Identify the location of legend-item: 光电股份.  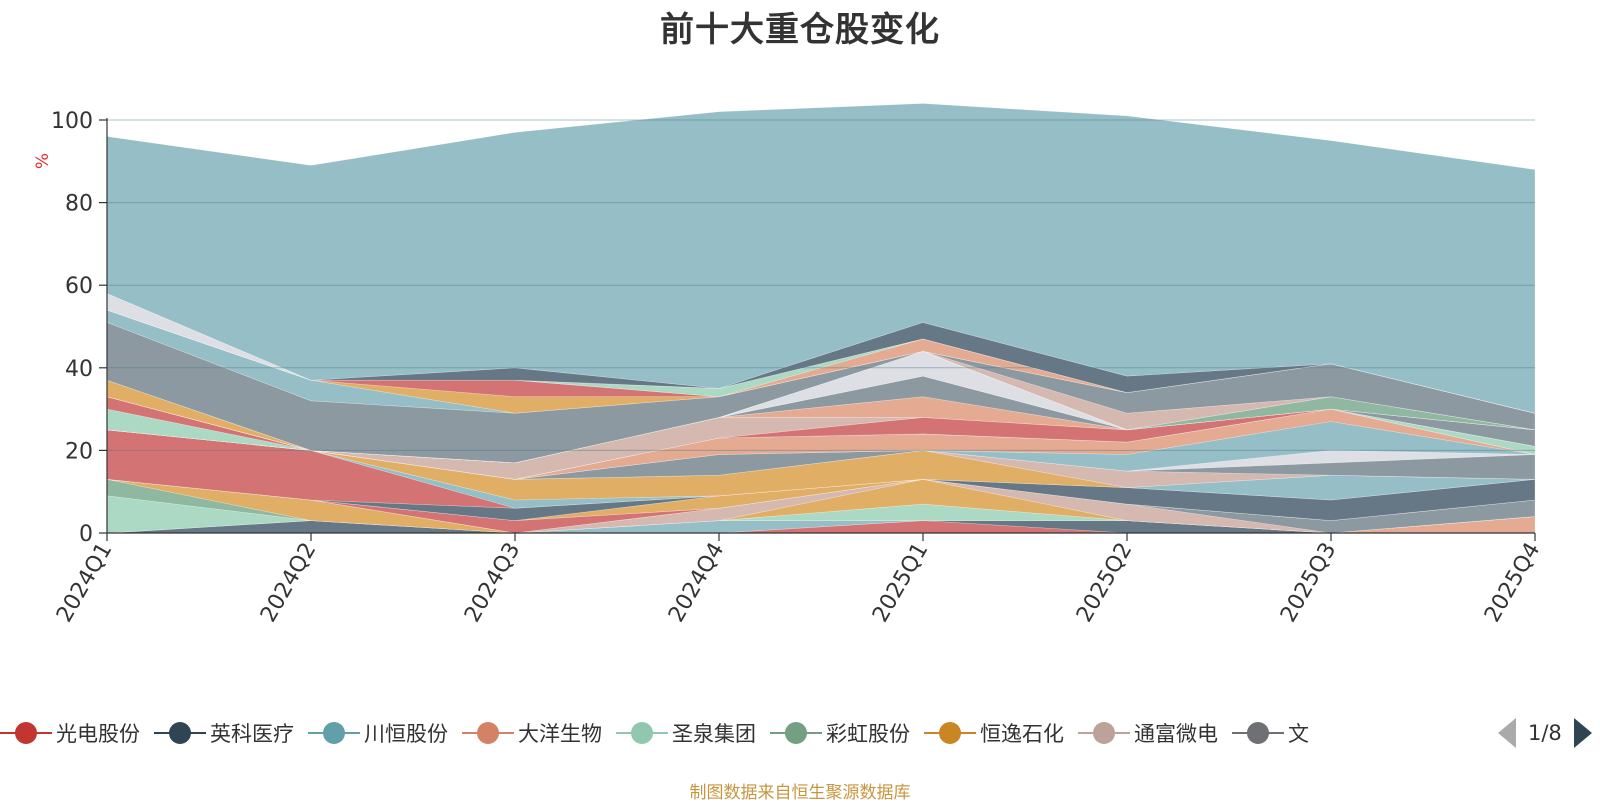
(70, 733).